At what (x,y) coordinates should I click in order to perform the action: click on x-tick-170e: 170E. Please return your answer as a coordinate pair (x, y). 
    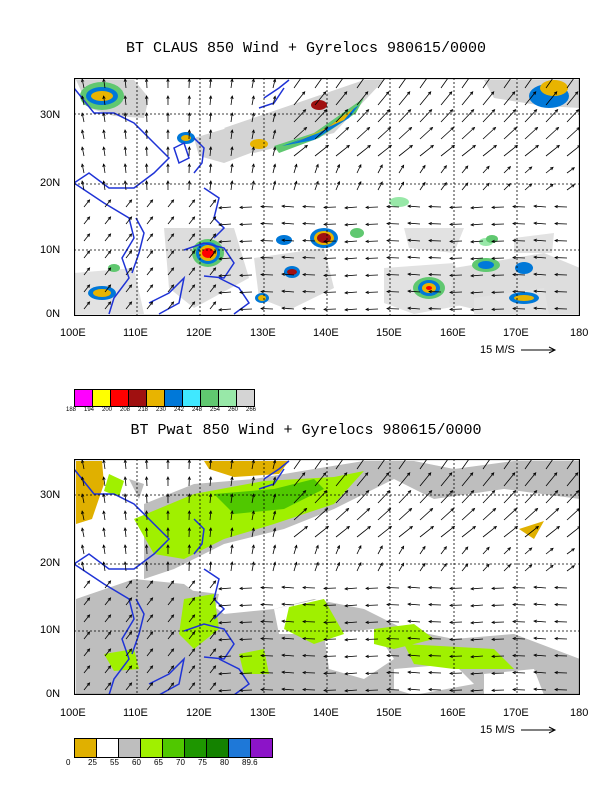
    Looking at the image, I should click on (516, 333).